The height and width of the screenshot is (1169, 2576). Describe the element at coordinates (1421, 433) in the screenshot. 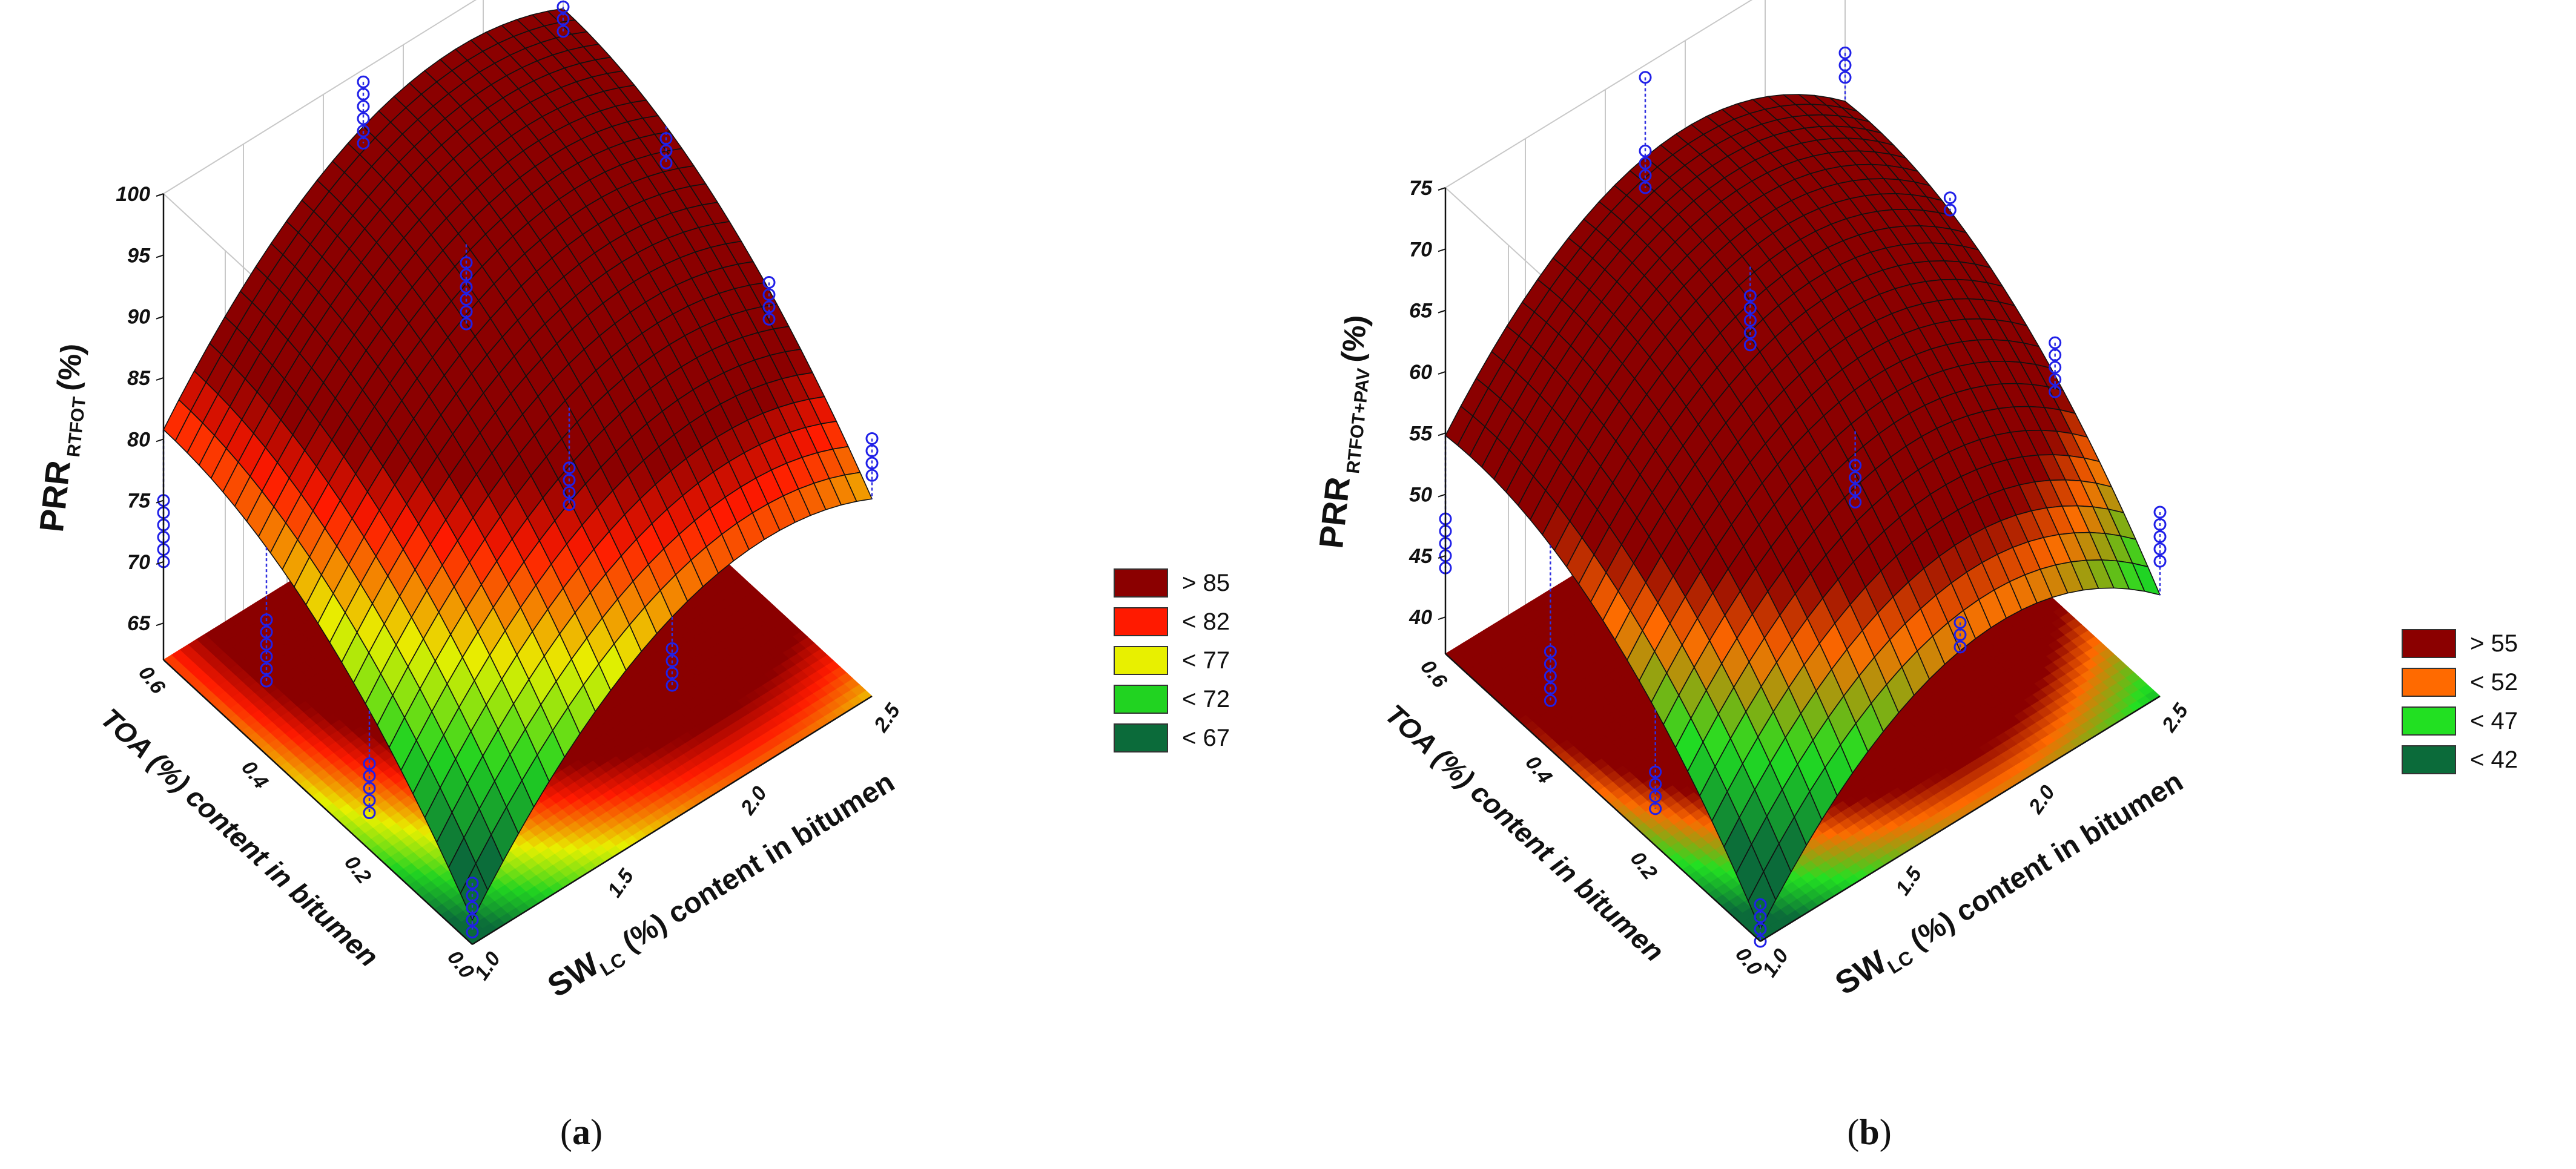

I see `z-tick-label: 55` at that location.